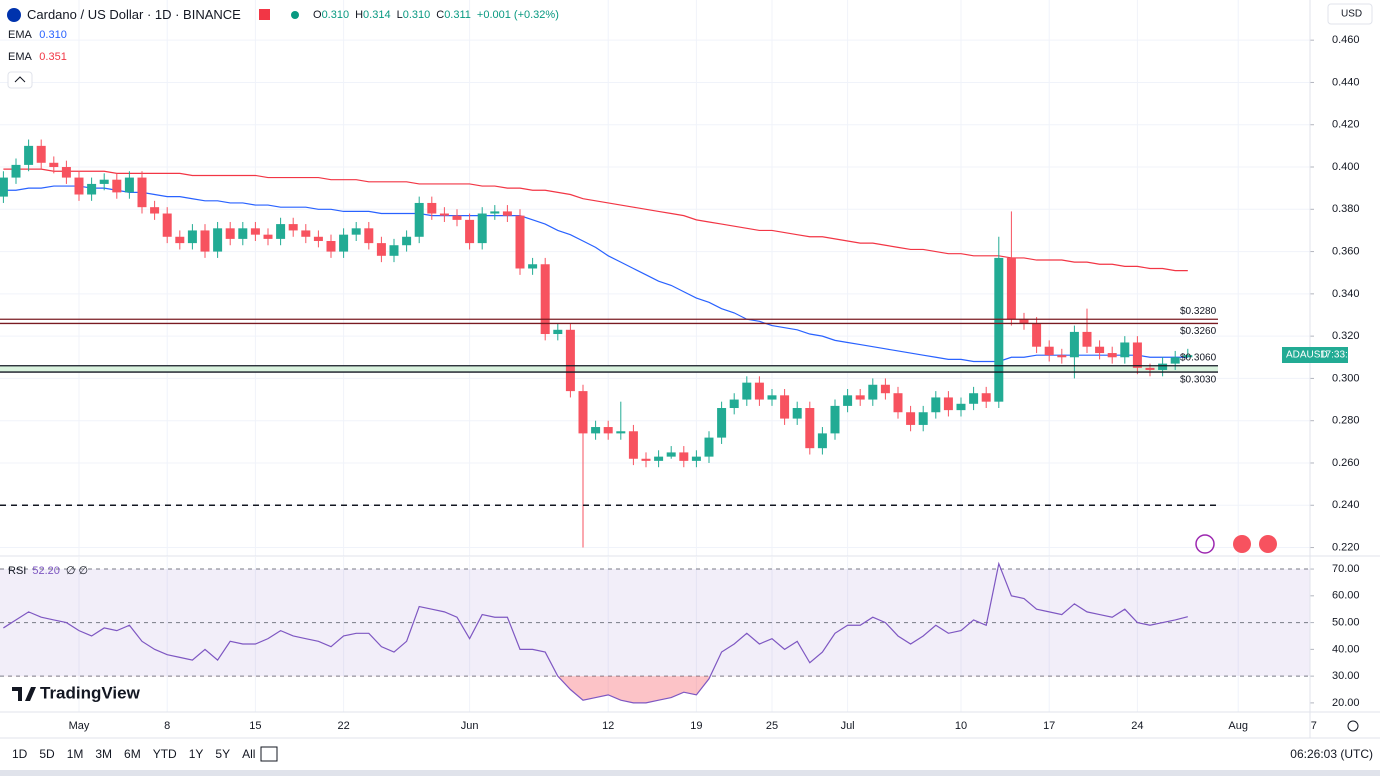 This screenshot has height=776, width=1380. What do you see at coordinates (134, 14) in the screenshot?
I see `symbol: Cardano / US Dollar · 1D · BINANCE` at bounding box center [134, 14].